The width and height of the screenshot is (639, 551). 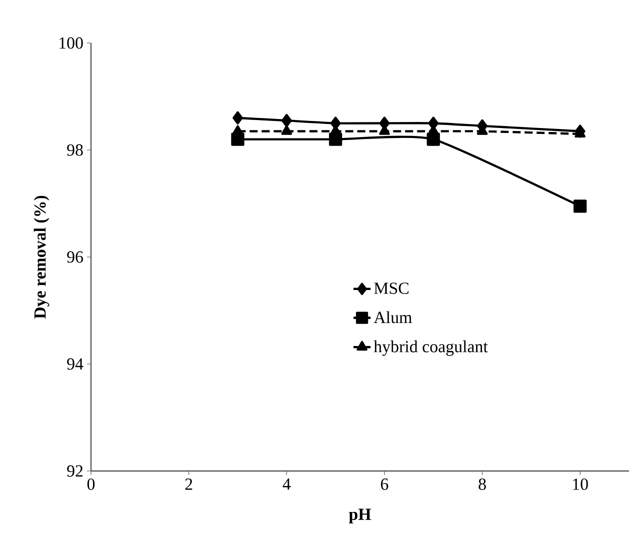 What do you see at coordinates (360, 516) in the screenshot?
I see `x-axis-title: pH` at bounding box center [360, 516].